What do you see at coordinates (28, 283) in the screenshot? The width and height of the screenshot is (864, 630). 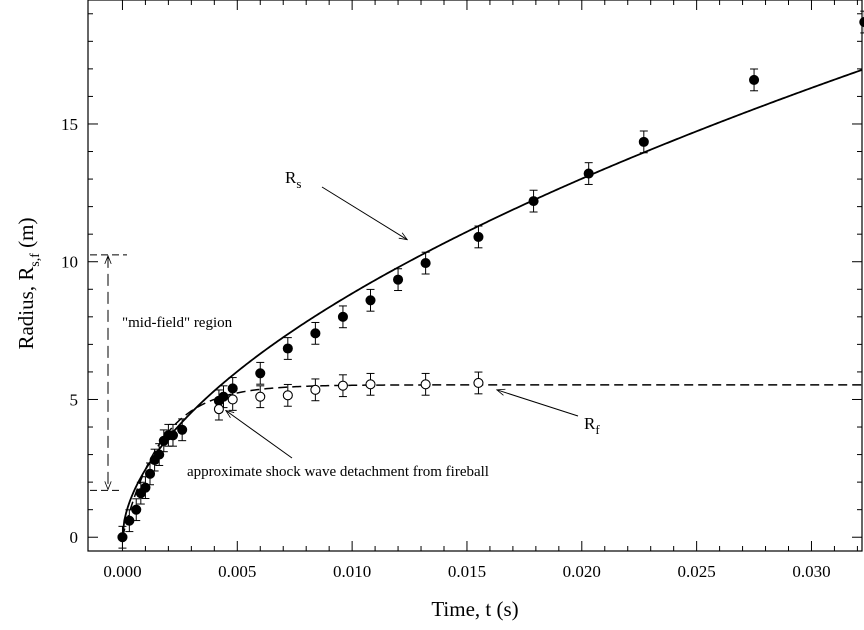 I see `y-axis-label: Radius, Rs,f (m)` at bounding box center [28, 283].